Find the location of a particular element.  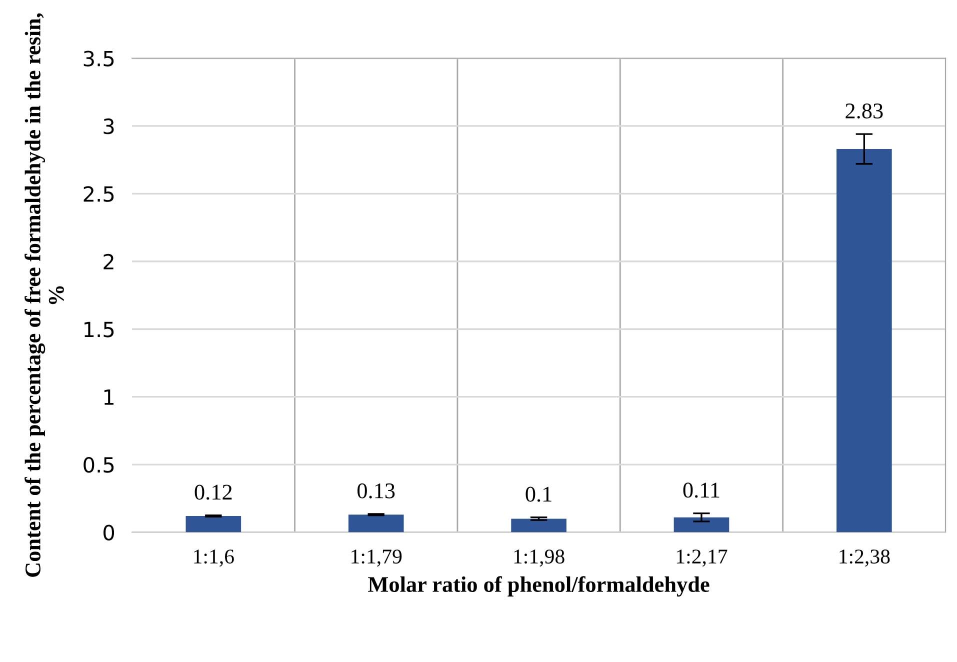

data-label: 0.13 is located at coordinates (376, 490).